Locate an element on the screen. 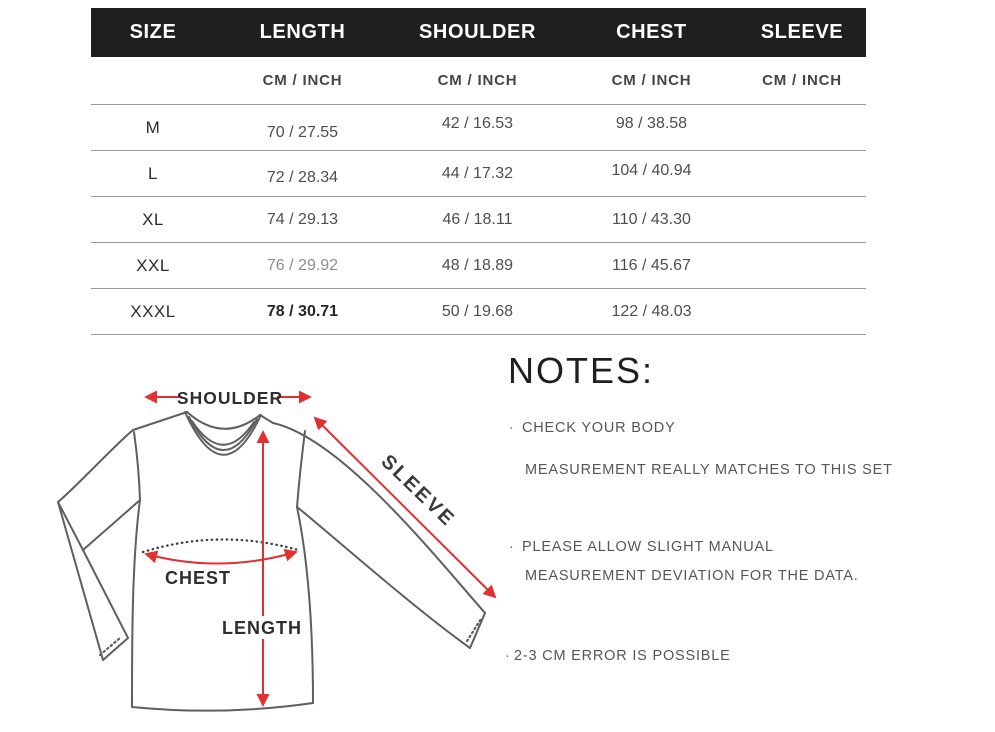  cell-length: 76 / 29.92 is located at coordinates (302, 265).